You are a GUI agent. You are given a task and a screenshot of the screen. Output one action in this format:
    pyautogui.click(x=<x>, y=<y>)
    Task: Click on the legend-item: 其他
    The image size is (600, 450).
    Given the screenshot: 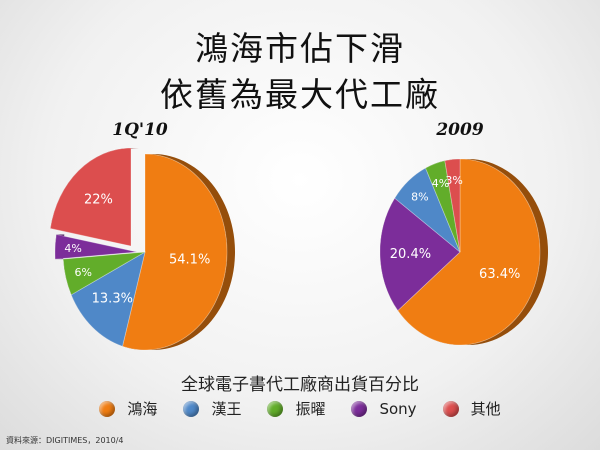 What is the action you would take?
    pyautogui.click(x=471, y=408)
    